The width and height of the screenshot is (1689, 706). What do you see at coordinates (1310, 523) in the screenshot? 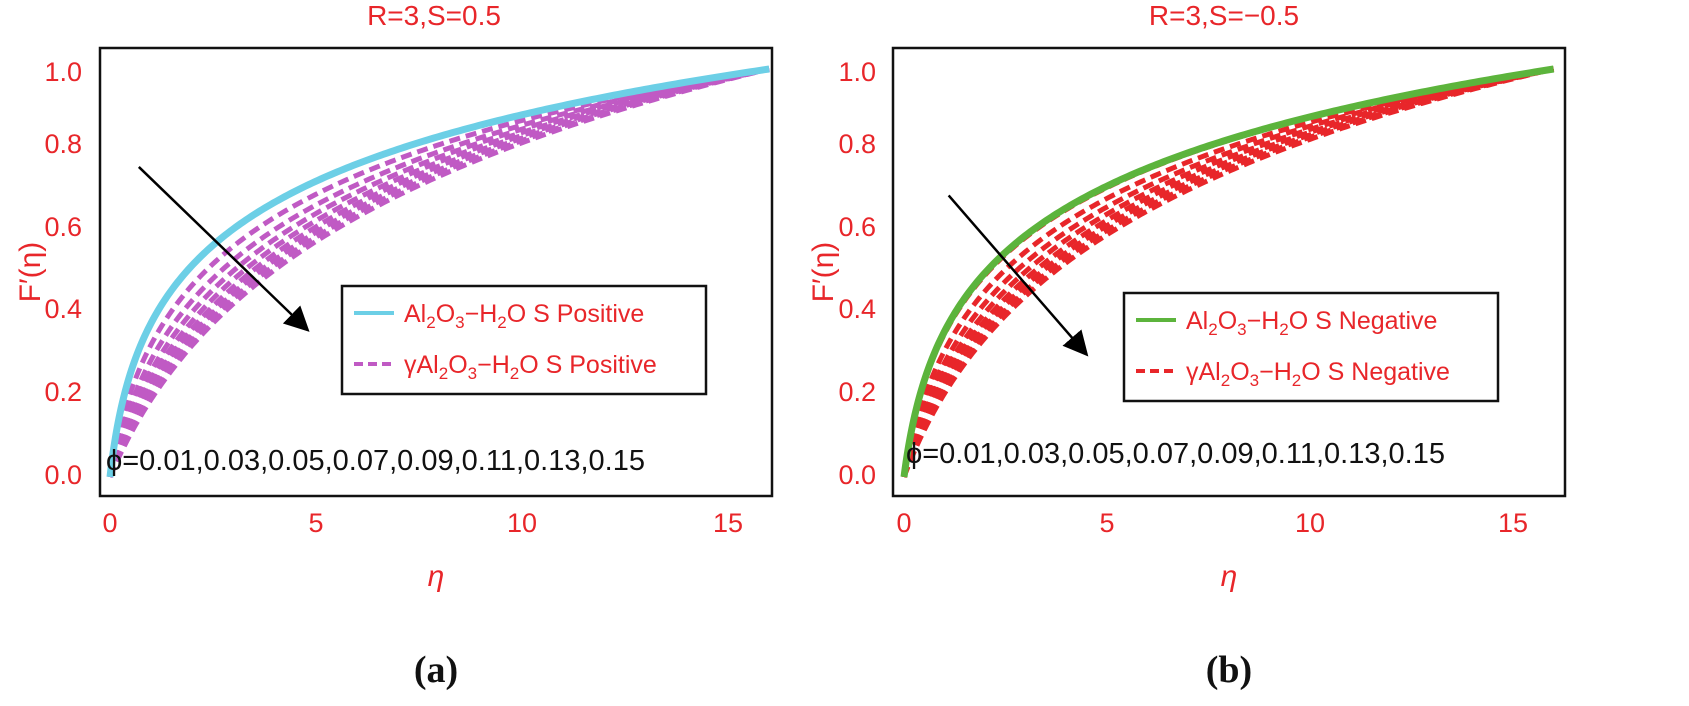
I see `panel-b-xtick-label: 10` at bounding box center [1310, 523].